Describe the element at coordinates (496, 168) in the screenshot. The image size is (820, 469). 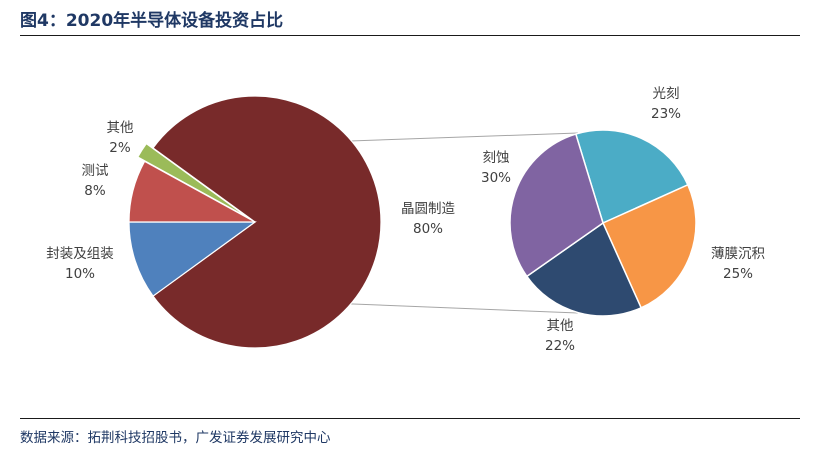
I see `pie2-label-3: 刻蚀 30%` at that location.